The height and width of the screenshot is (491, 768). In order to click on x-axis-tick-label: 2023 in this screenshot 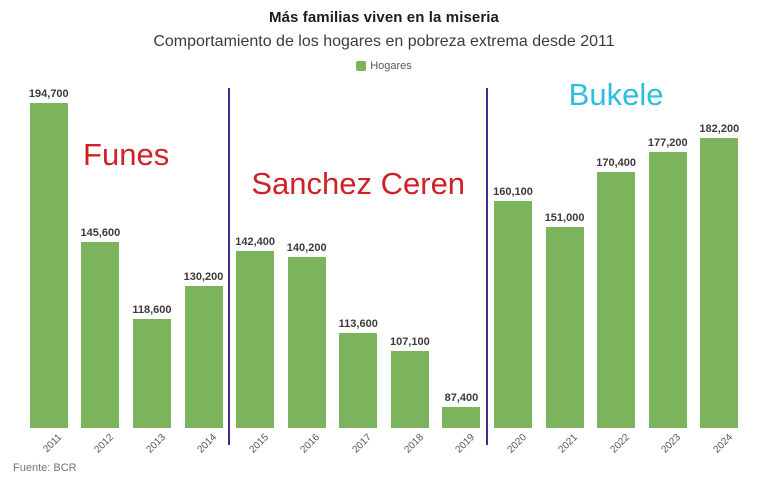, I will do `click(672, 444)`.